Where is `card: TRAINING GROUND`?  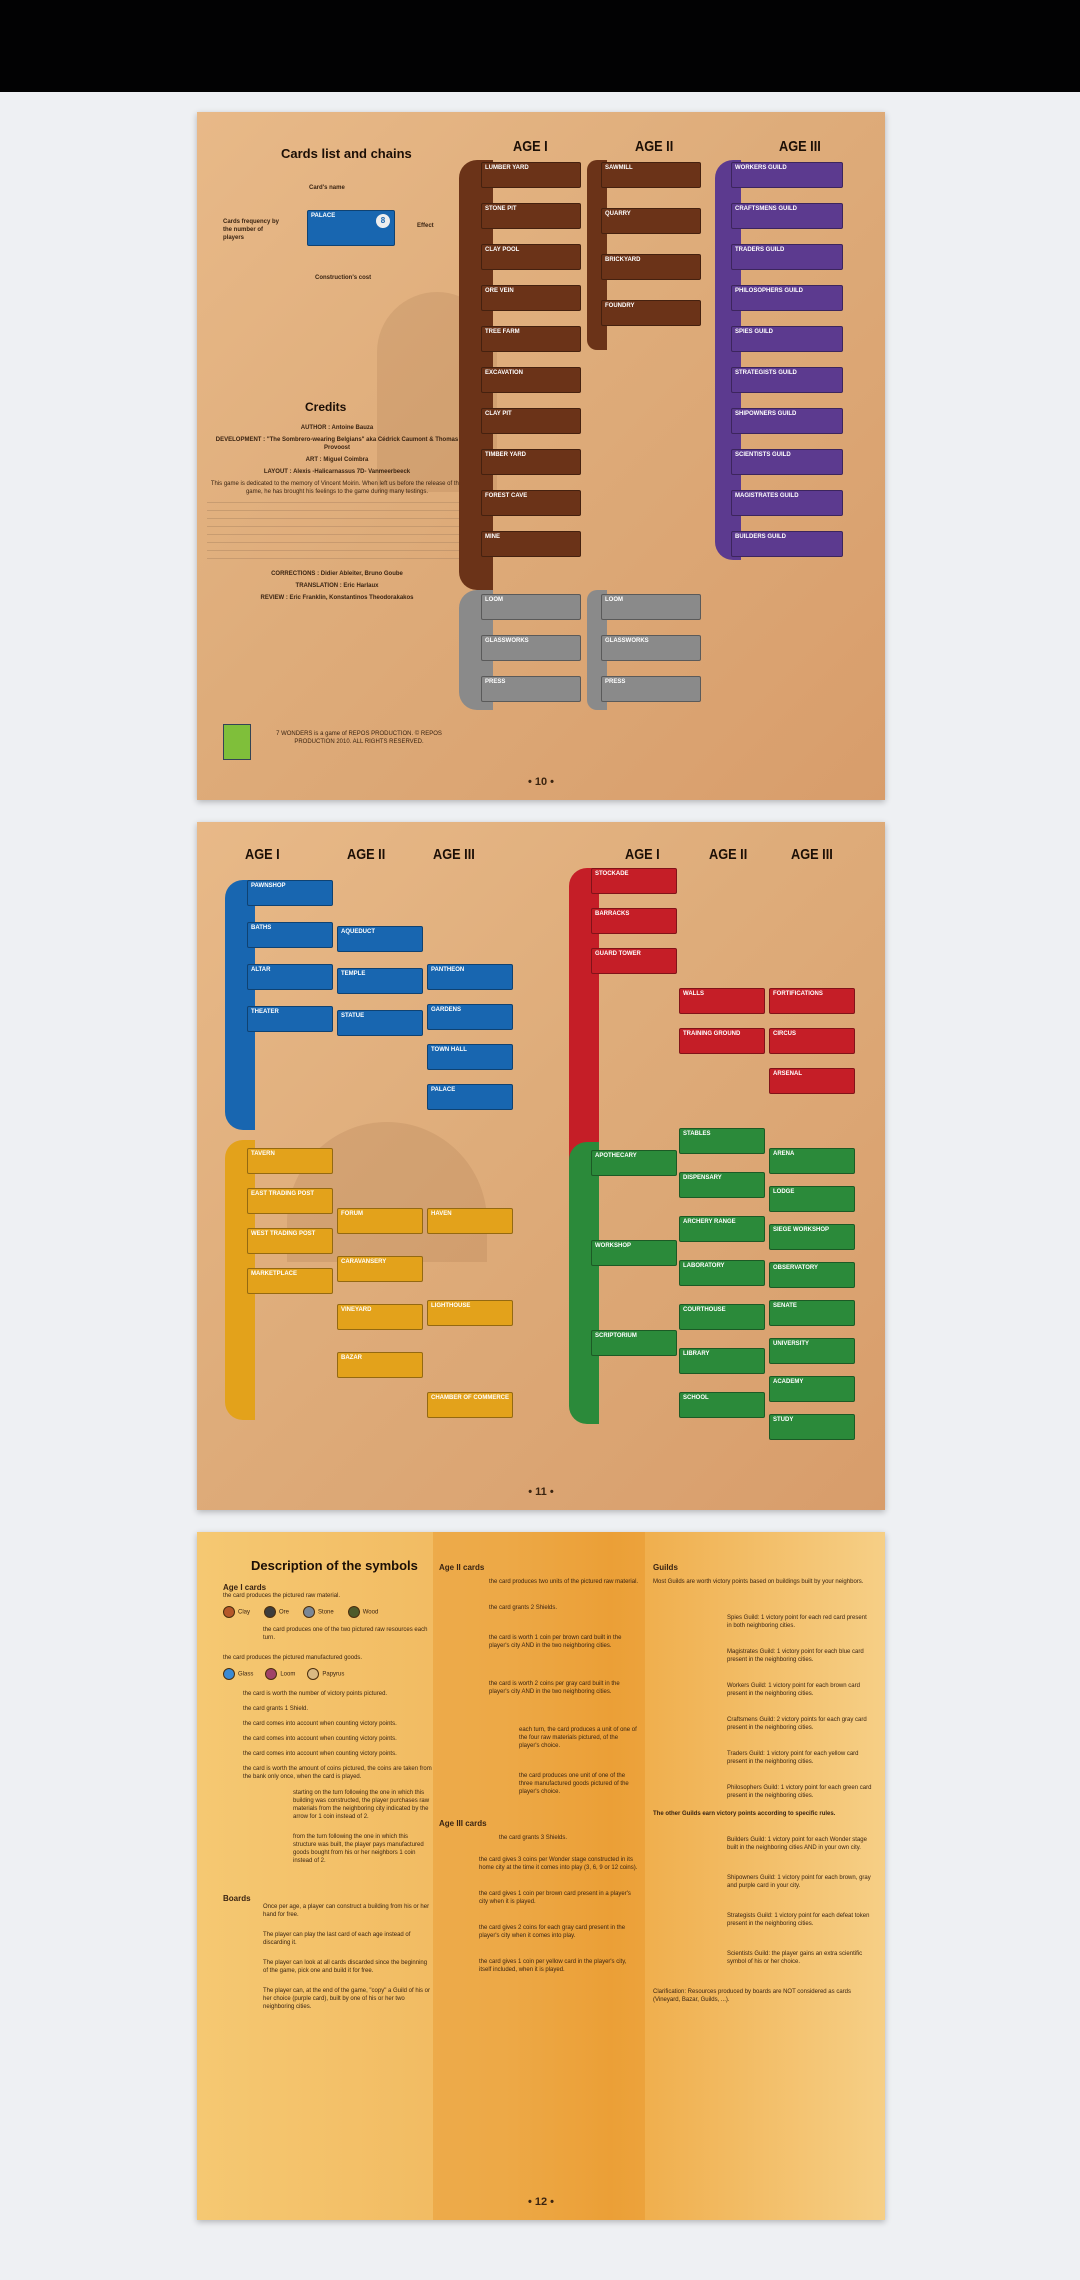 card: TRAINING GROUND is located at coordinates (722, 1041).